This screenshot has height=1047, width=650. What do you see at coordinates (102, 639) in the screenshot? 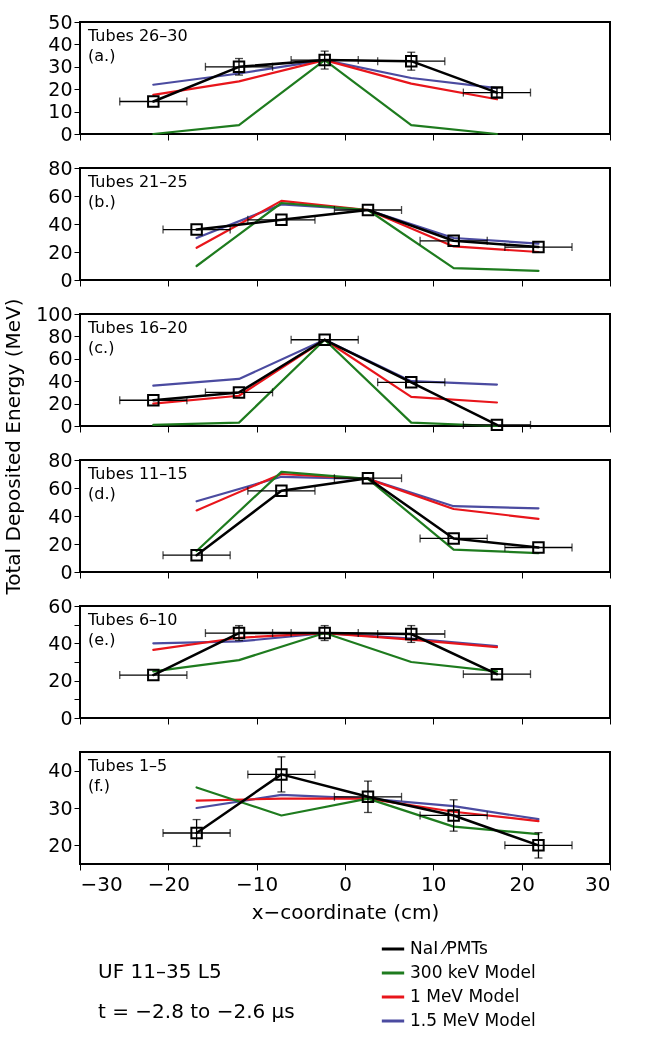
I see `annotation: (e.)` at bounding box center [102, 639].